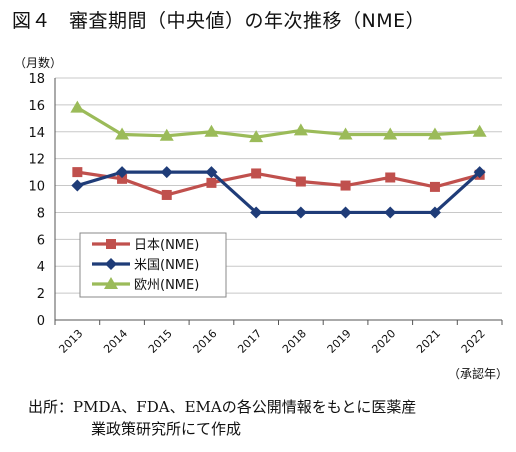  I want to click on x-tick-label: 2017, so click(249, 341).